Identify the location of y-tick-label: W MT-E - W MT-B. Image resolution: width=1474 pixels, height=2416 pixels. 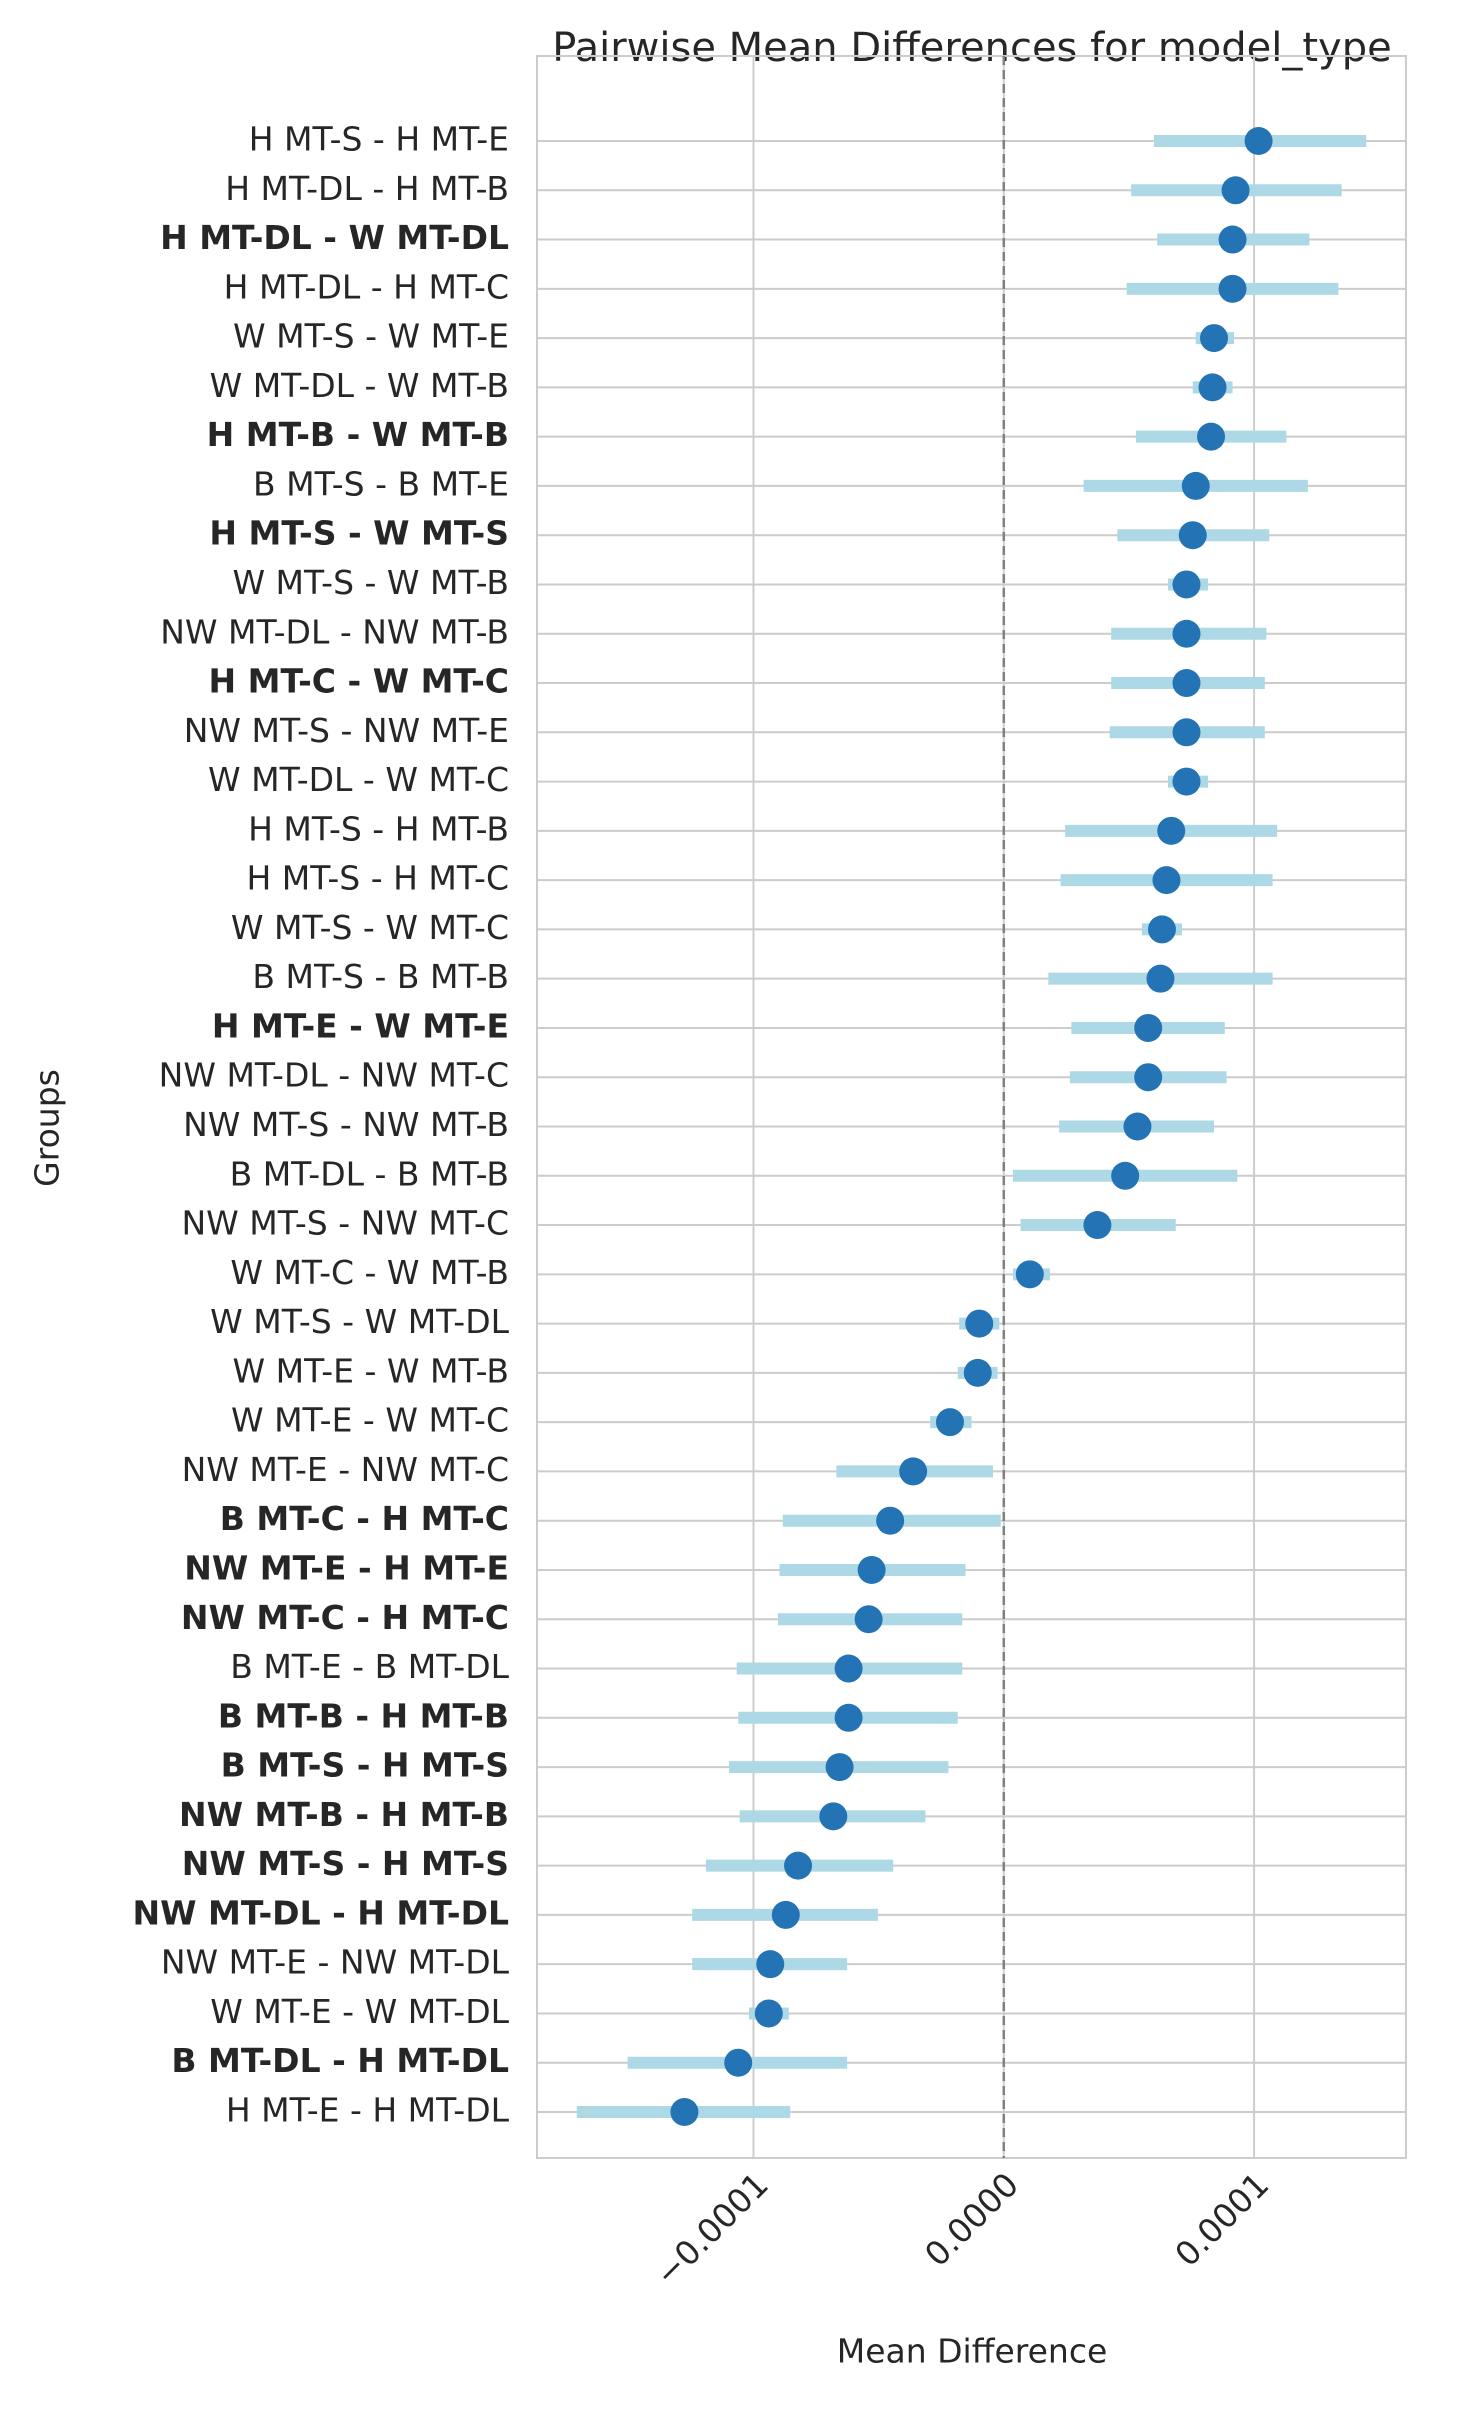
(371, 1370).